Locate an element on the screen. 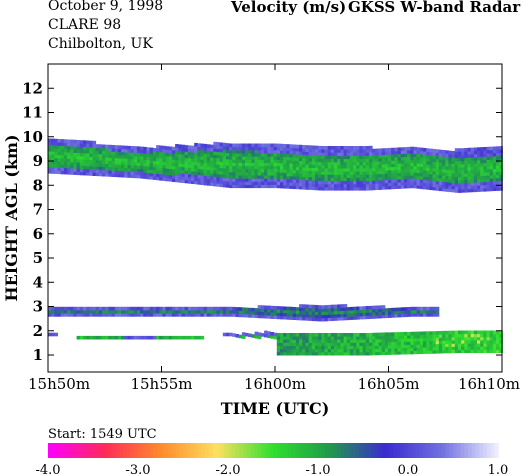  colorbar-tick-label: -1.0 is located at coordinates (317, 469).